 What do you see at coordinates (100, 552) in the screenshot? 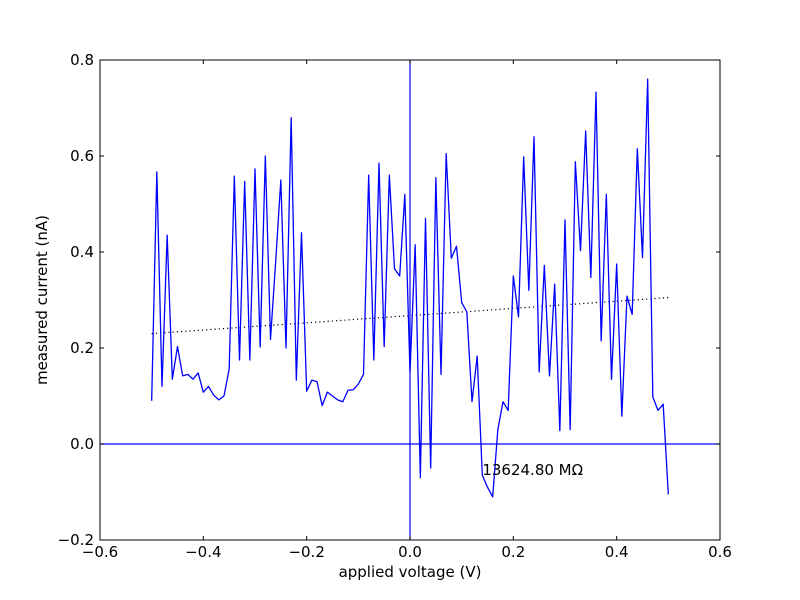
I see `x-tick-label: −0.6` at bounding box center [100, 552].